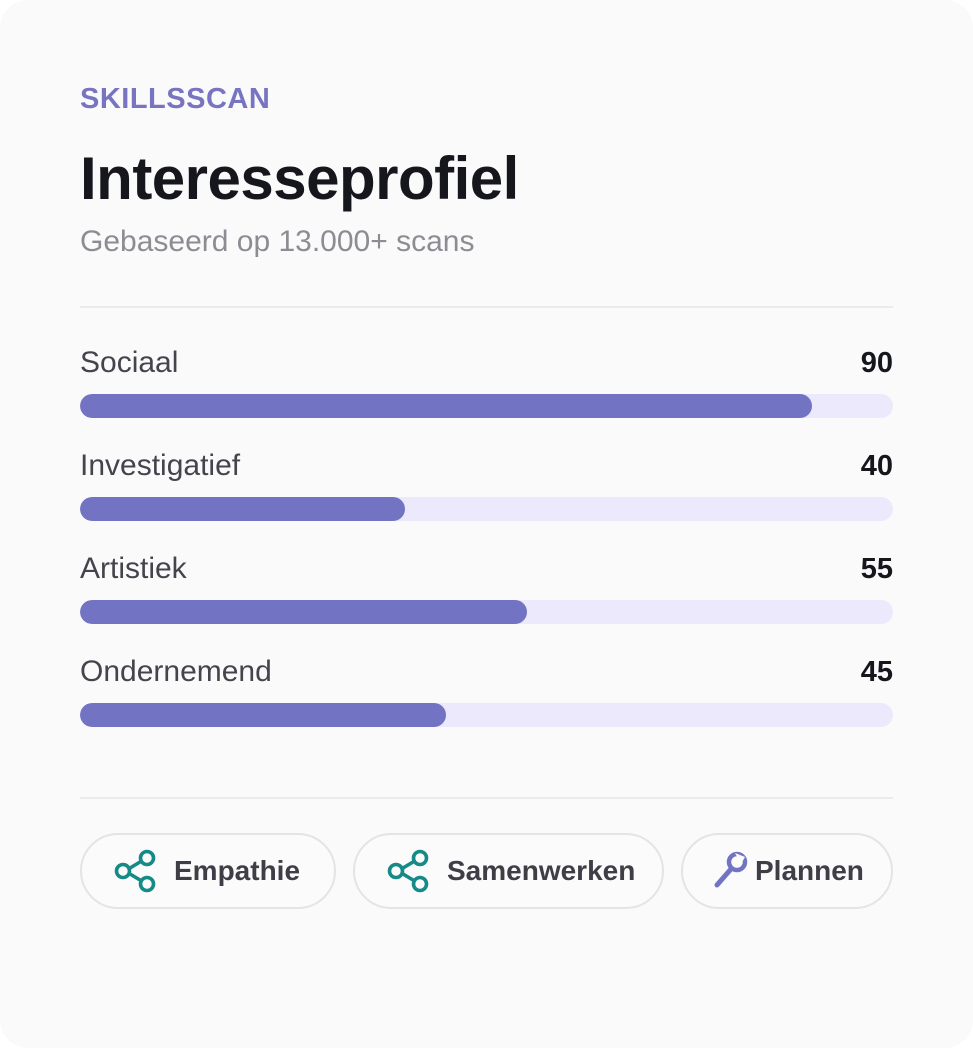 The height and width of the screenshot is (1048, 973). I want to click on interest-label: Investigatief, so click(160, 465).